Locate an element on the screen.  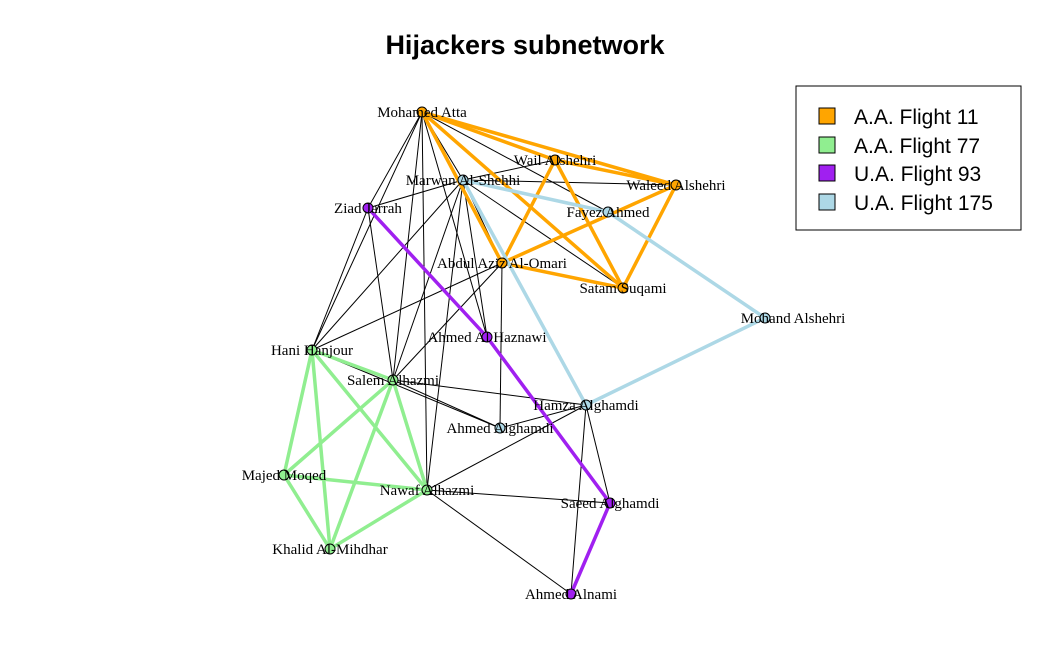
node-nawaf is located at coordinates (427, 490).